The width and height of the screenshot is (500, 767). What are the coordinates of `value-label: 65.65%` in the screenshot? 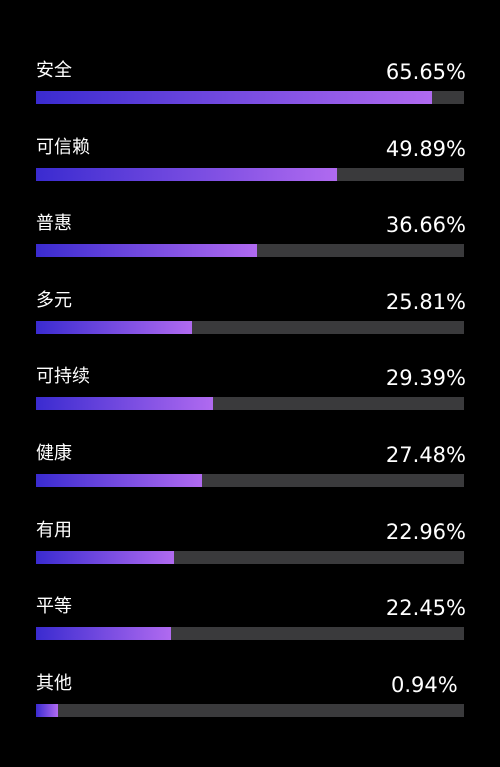 It's located at (425, 72).